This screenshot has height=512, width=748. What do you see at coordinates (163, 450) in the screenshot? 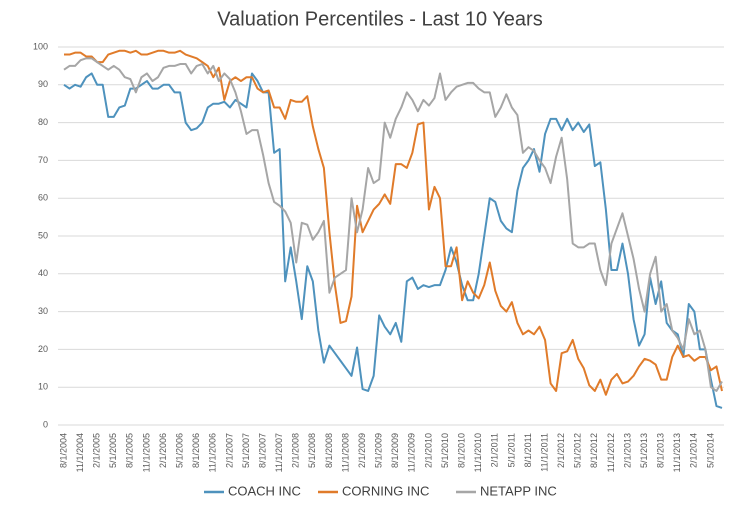
I see `x-tick-label: 2/1/2006` at bounding box center [163, 450].